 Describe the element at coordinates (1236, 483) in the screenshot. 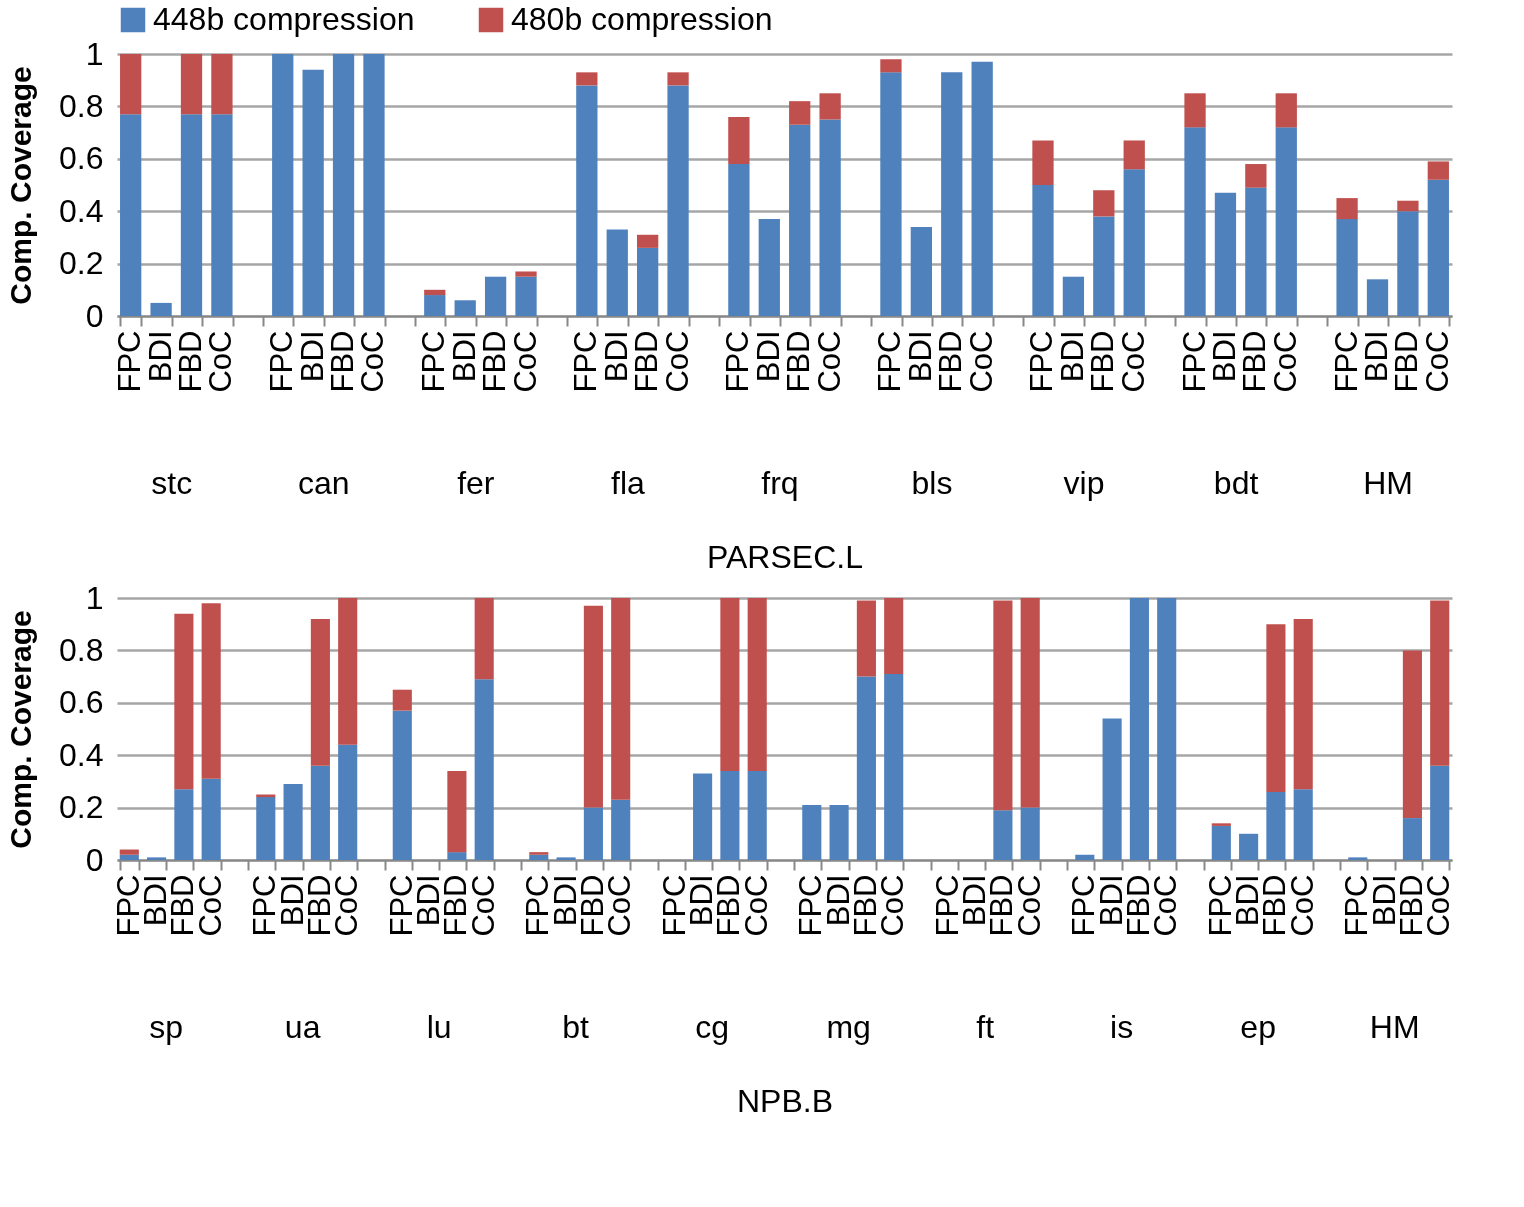

I see `text: bdt` at that location.